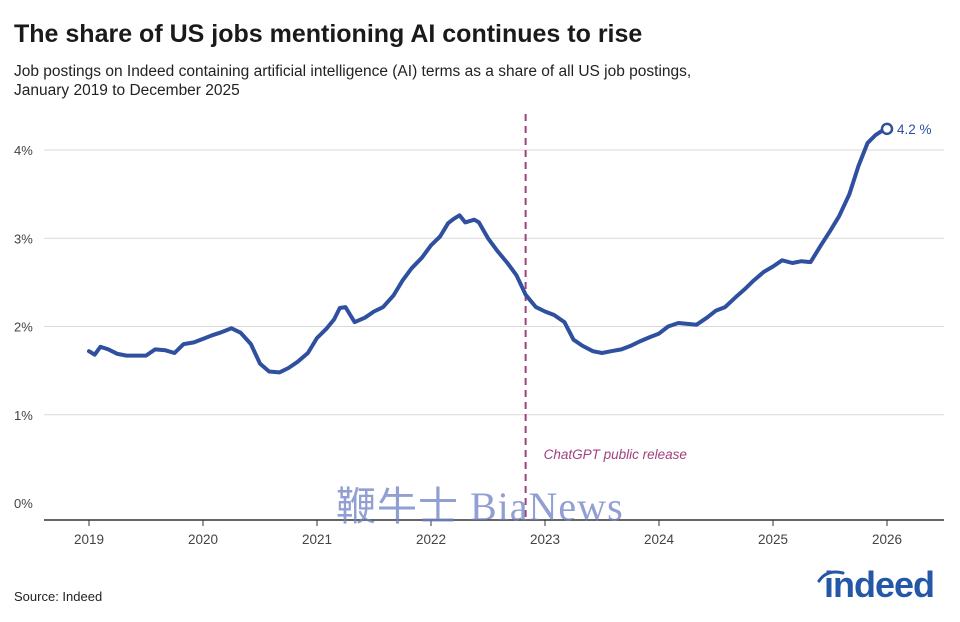 The width and height of the screenshot is (960, 622). I want to click on x-tick-label: 2023, so click(545, 539).